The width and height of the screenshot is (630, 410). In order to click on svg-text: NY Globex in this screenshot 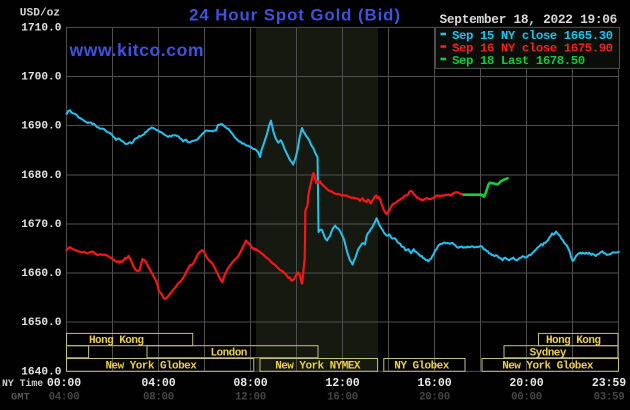, I will do `click(421, 367)`.